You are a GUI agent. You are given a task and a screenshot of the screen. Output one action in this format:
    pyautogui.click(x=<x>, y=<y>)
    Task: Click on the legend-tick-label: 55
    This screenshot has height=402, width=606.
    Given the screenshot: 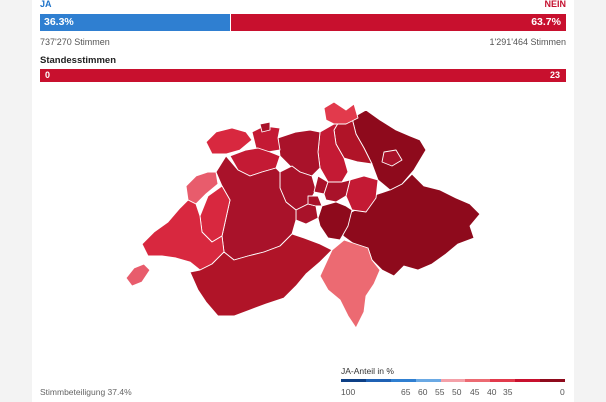 What is the action you would take?
    pyautogui.click(x=440, y=392)
    